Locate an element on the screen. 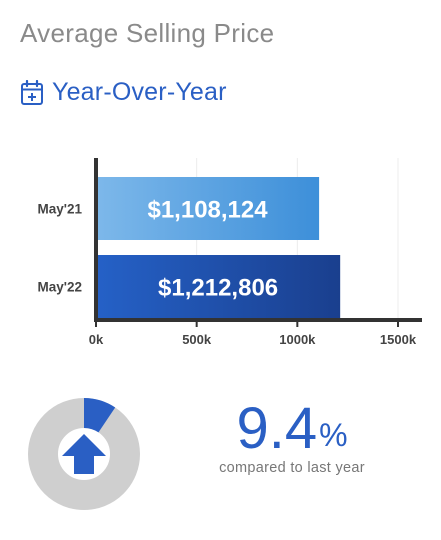 Image resolution: width=441 pixels, height=540 pixels. period-heading: Year-Over-Year is located at coordinates (123, 92).